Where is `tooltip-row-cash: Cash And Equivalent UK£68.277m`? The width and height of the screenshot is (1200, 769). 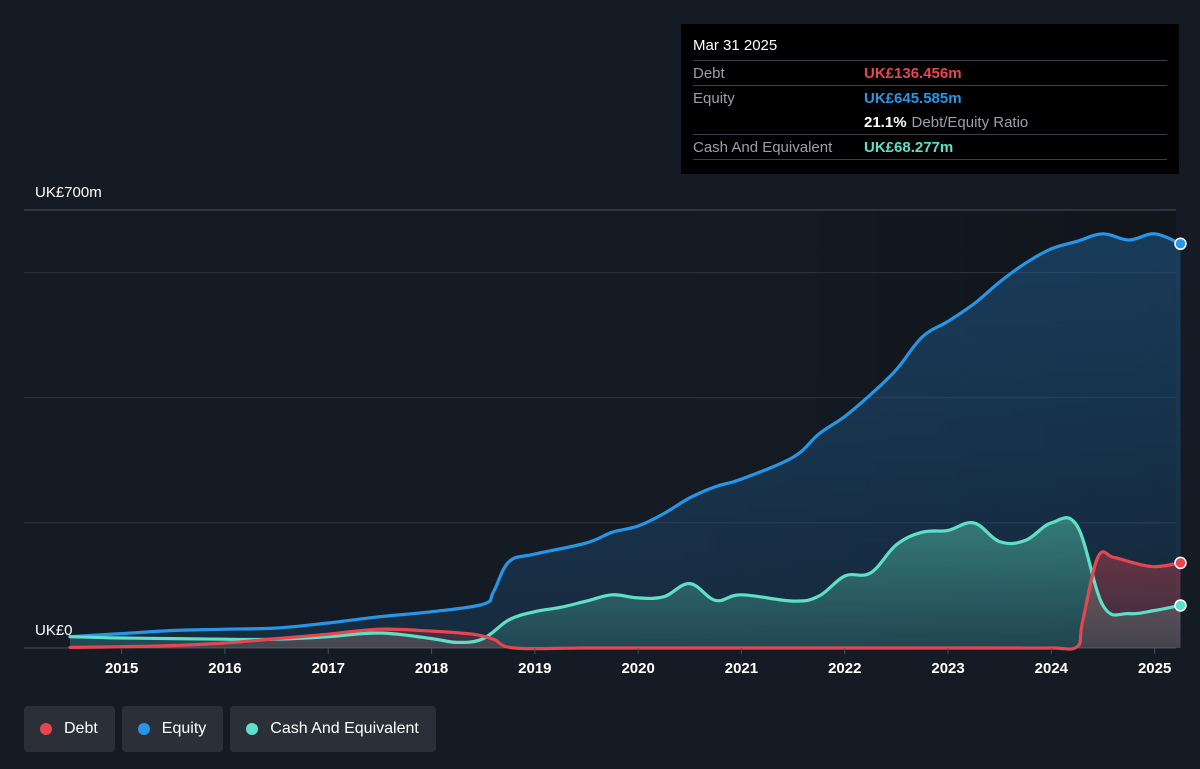 tooltip-row-cash: Cash And Equivalent UK£68.277m is located at coordinates (930, 147).